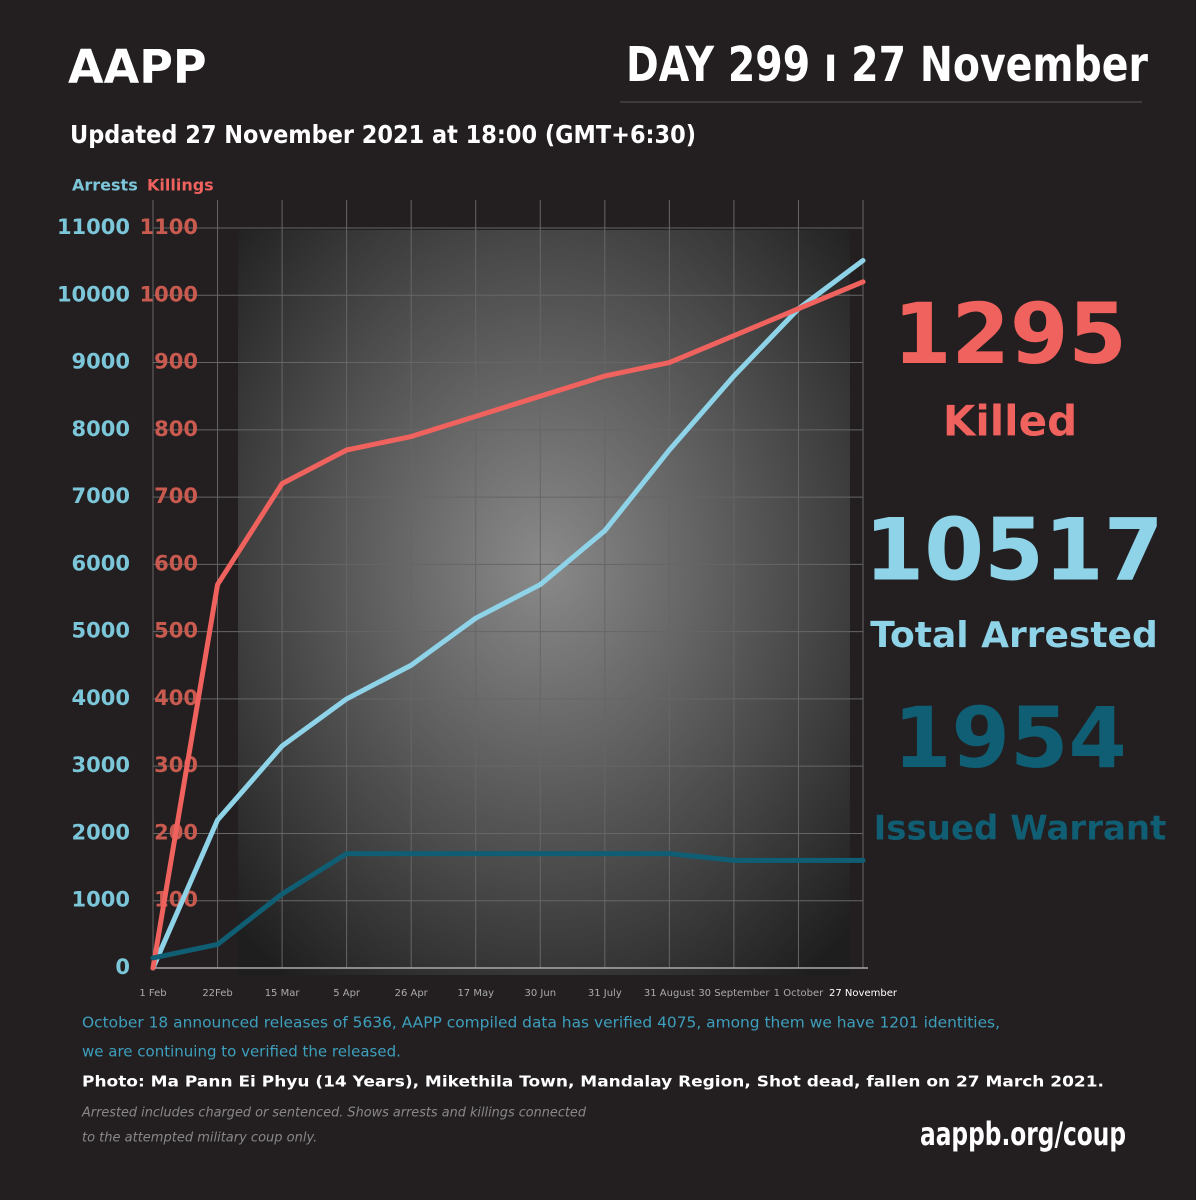 The image size is (1196, 1200). I want to click on x-tick-label: 26 Apr, so click(412, 993).